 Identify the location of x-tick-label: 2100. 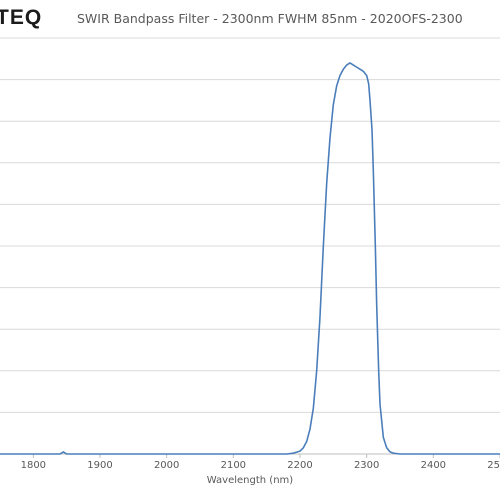
(233, 465).